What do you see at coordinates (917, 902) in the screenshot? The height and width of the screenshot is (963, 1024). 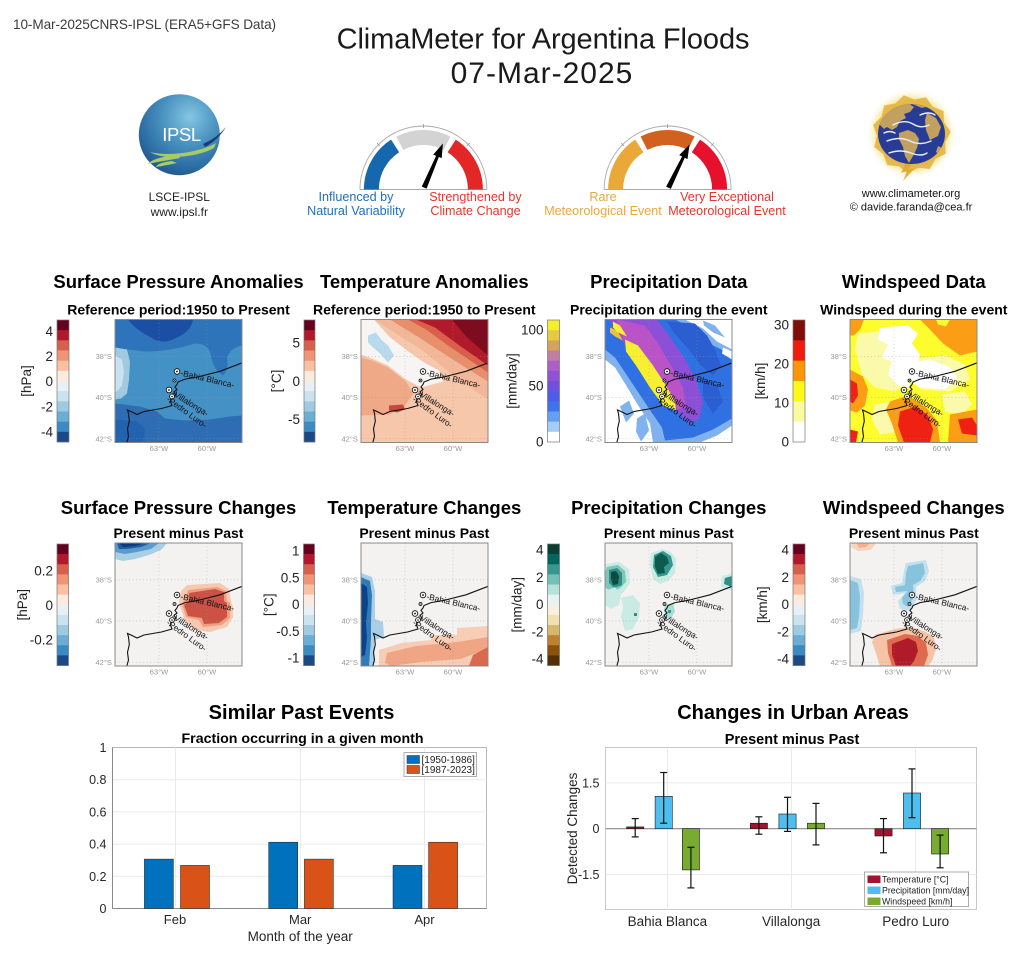 I see `svg-text: Windspeed [km/h]` at bounding box center [917, 902].